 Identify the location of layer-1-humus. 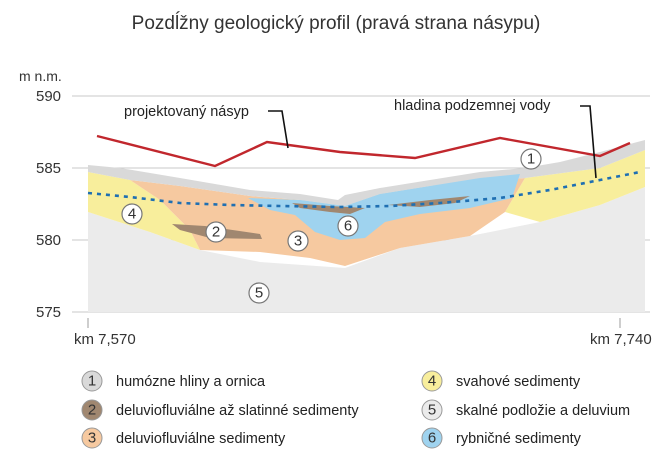
(366, 173).